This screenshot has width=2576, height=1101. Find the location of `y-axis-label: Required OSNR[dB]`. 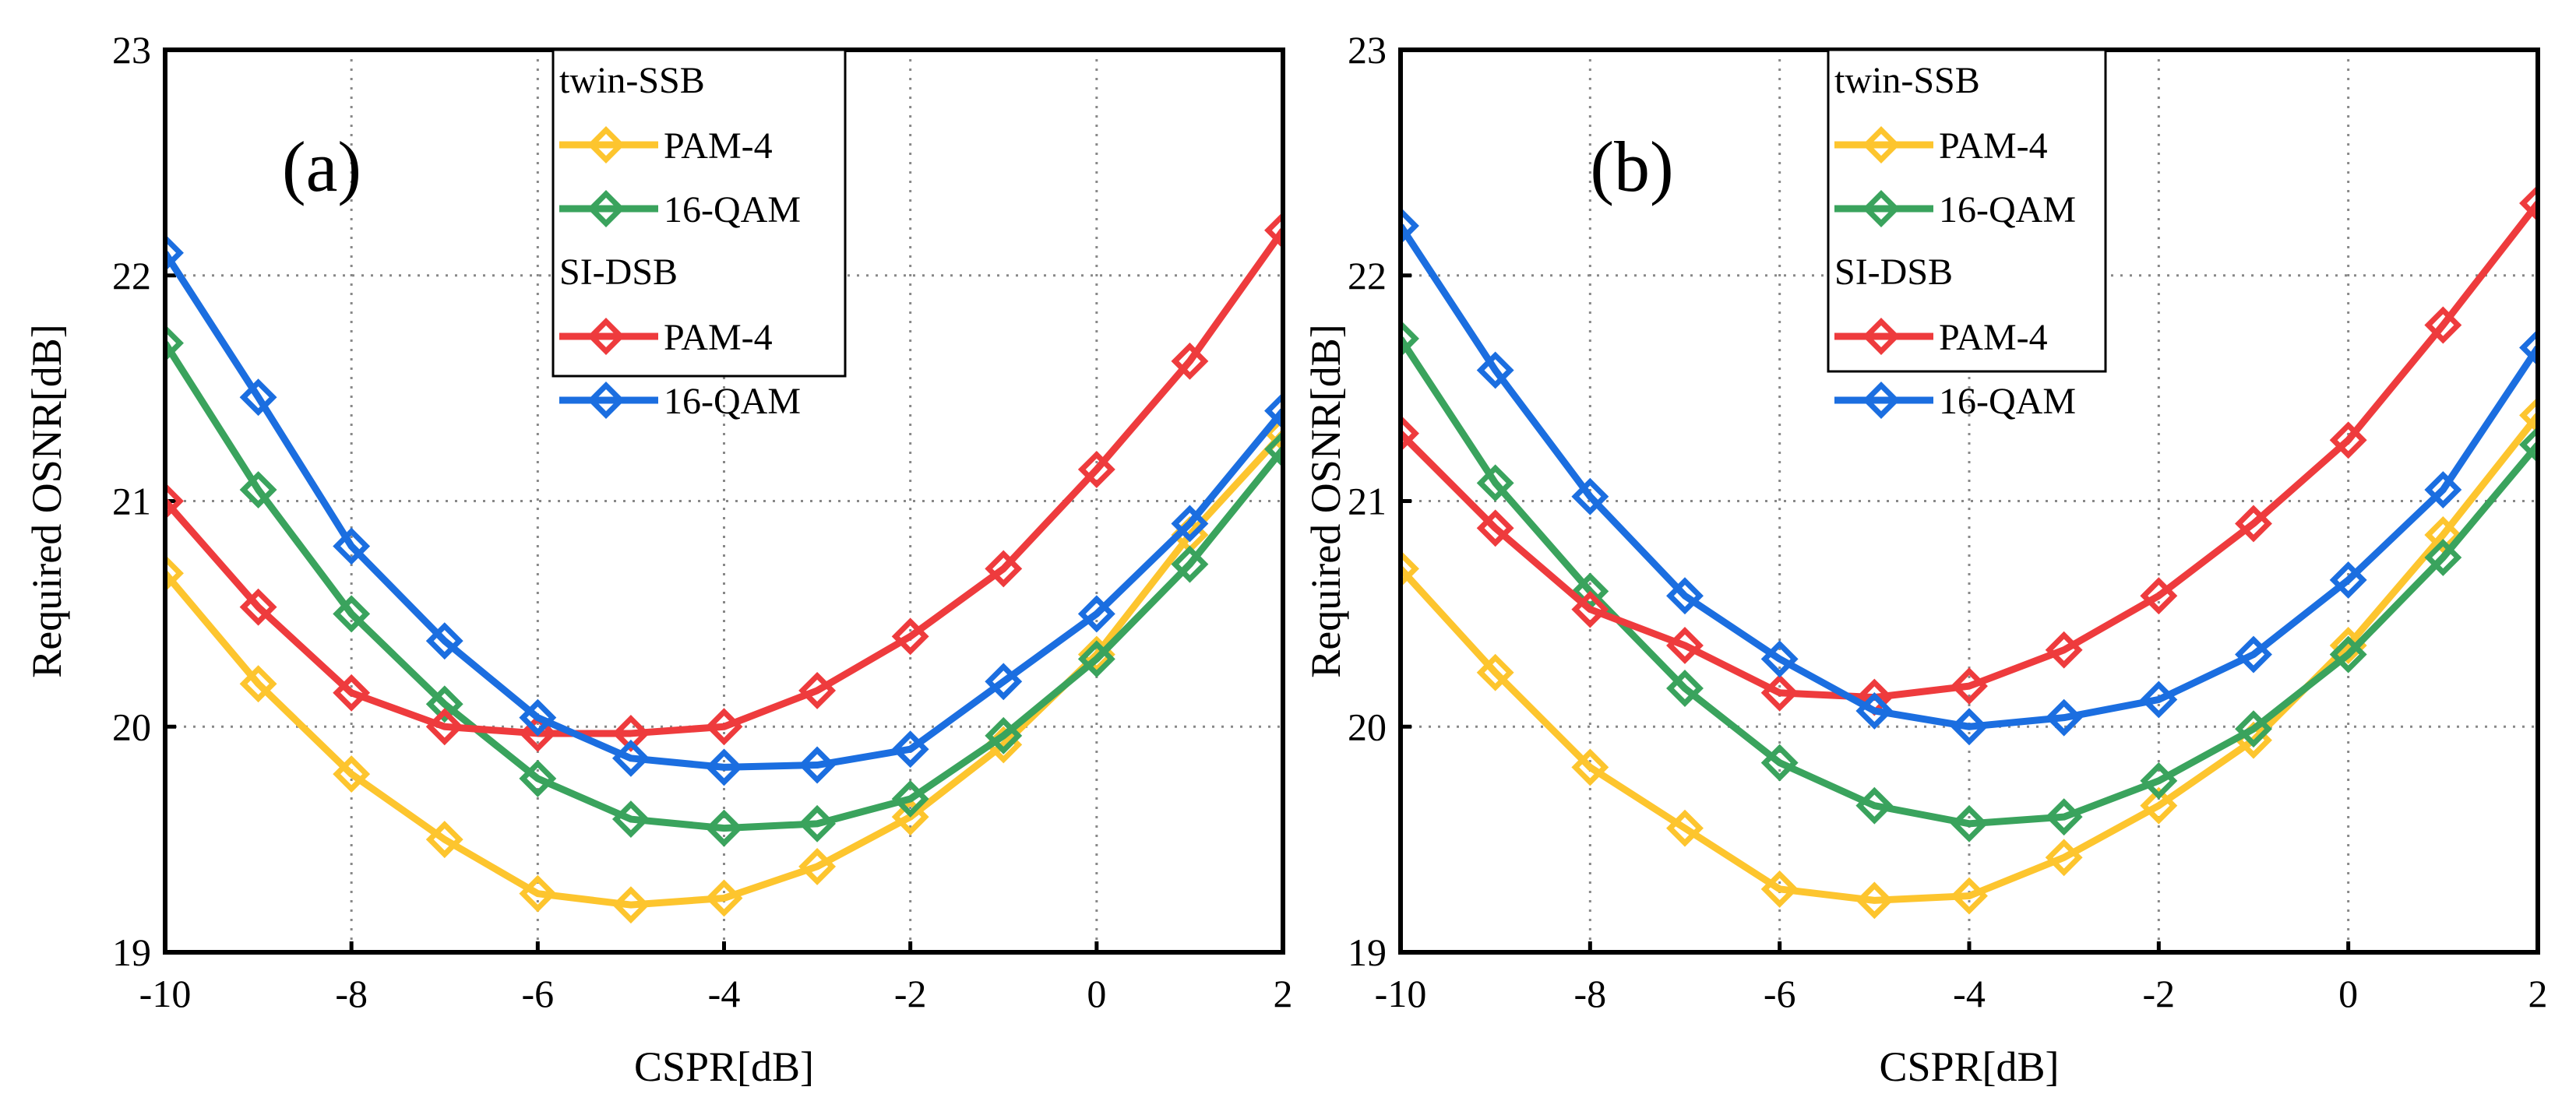

y-axis-label: Required OSNR[dB] is located at coordinates (46, 501).